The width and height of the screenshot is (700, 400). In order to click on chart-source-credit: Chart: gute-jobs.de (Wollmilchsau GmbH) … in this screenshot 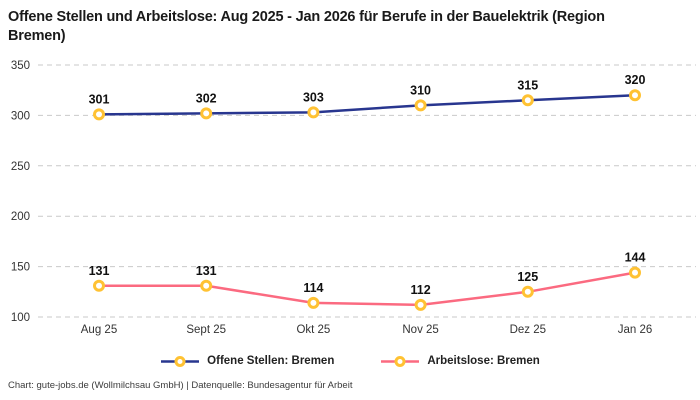, I will do `click(180, 386)`.